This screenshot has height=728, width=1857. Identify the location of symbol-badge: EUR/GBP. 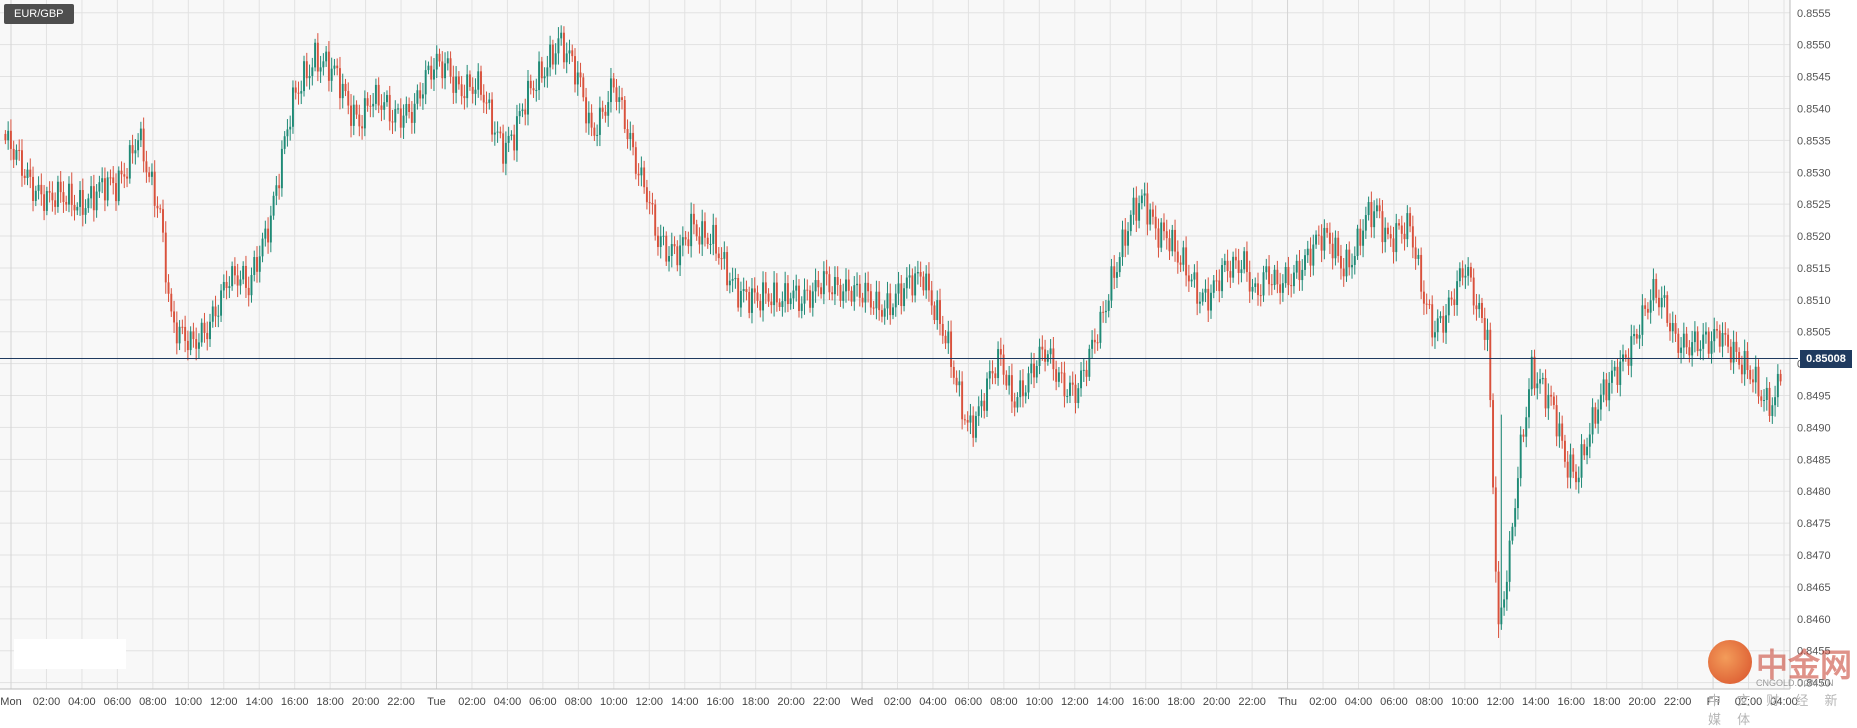
(39, 14).